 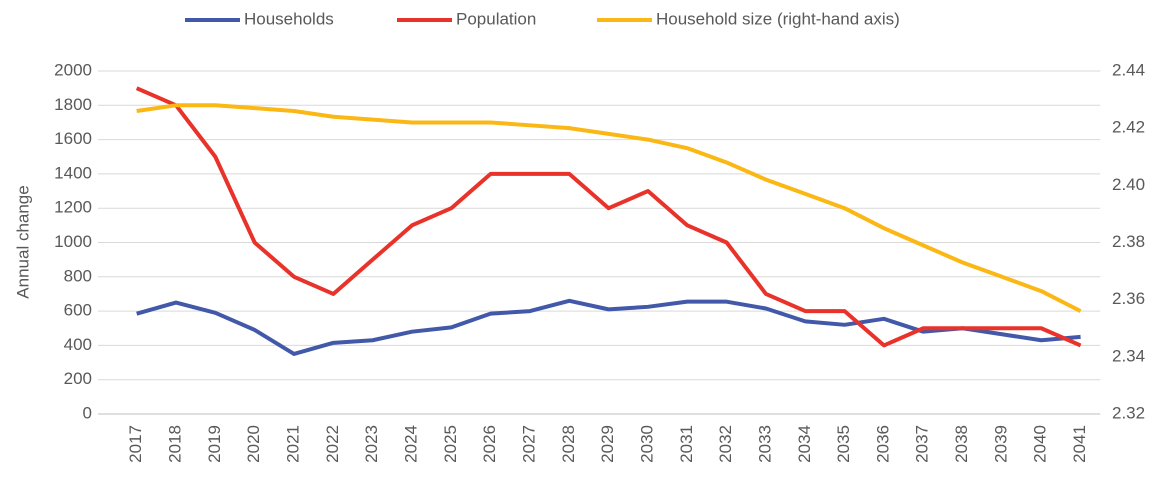 I want to click on x-tick-label: 2024, so click(x=410, y=444).